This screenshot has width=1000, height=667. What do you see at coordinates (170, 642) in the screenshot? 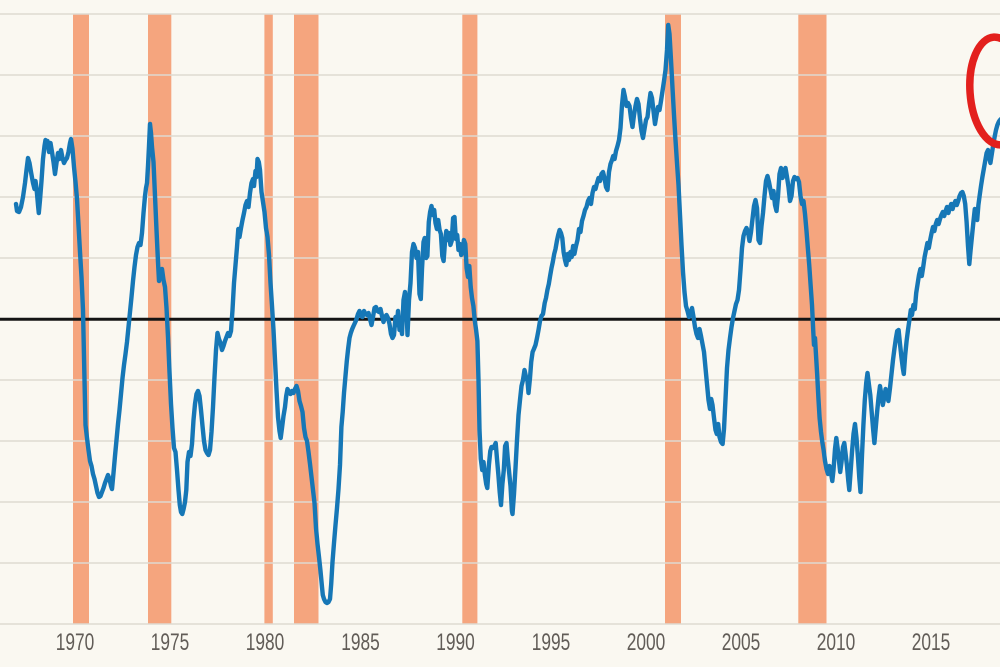
I see `svg-text: 1975` at bounding box center [170, 642].